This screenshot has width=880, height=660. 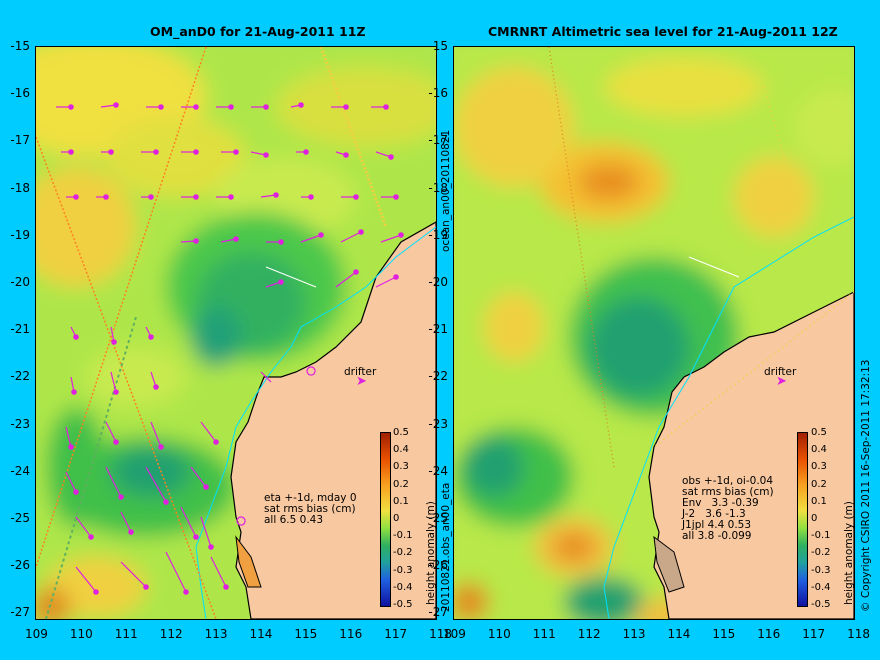 What do you see at coordinates (401, 484) in the screenshot?
I see `colorbar-tick-label: 0.2` at bounding box center [401, 484].